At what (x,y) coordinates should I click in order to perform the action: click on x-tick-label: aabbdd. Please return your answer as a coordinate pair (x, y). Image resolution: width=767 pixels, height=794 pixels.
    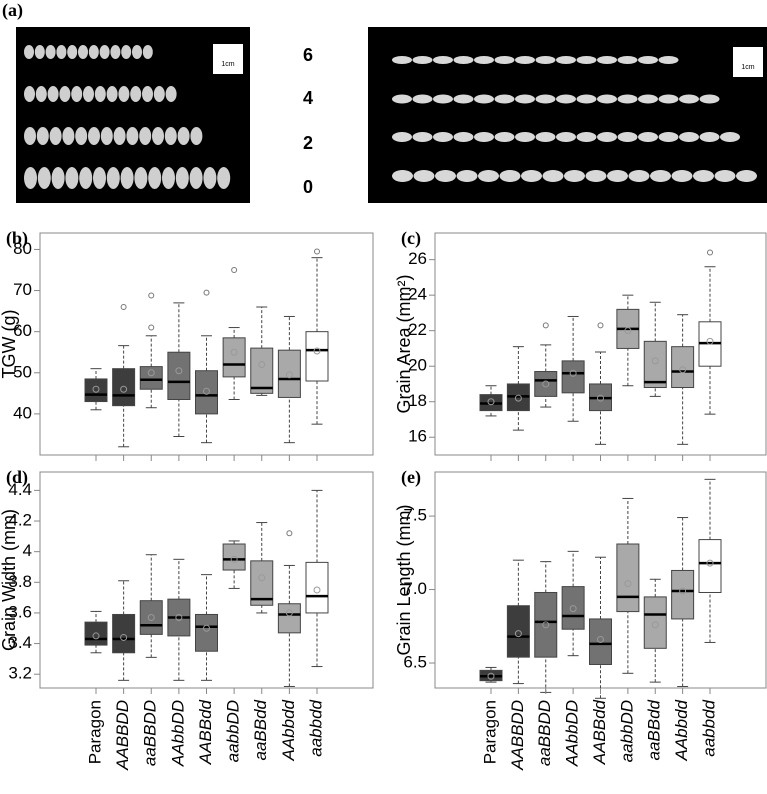
    Looking at the image, I should click on (708, 727).